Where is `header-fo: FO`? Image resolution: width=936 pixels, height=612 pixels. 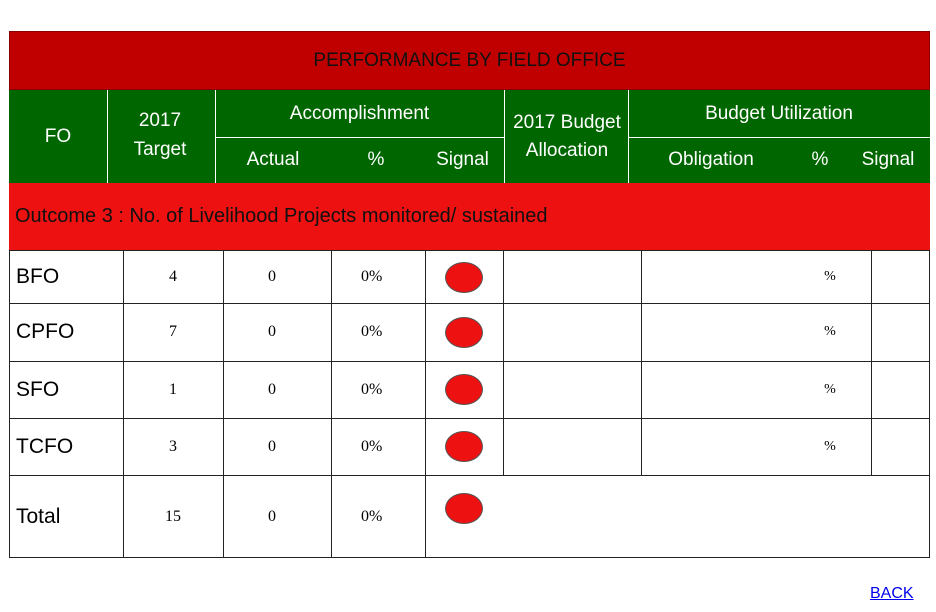
header-fo: FO is located at coordinates (58, 136).